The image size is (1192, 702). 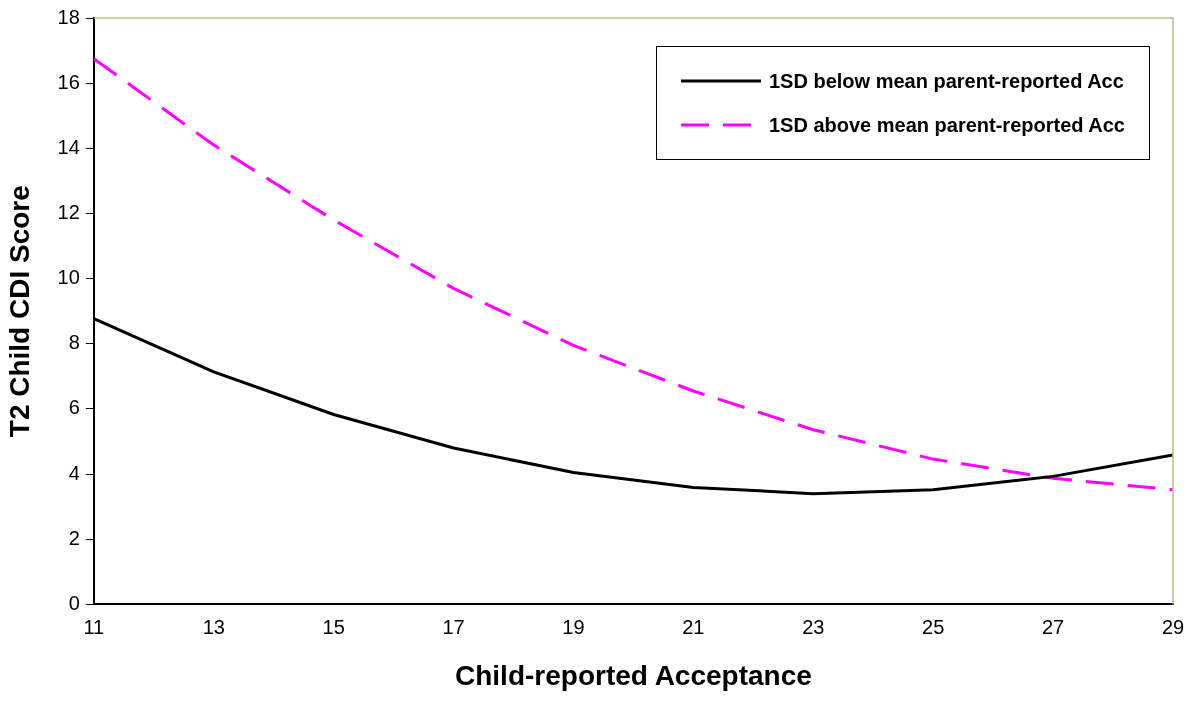 I want to click on x-tick-label: 21, so click(x=693, y=626).